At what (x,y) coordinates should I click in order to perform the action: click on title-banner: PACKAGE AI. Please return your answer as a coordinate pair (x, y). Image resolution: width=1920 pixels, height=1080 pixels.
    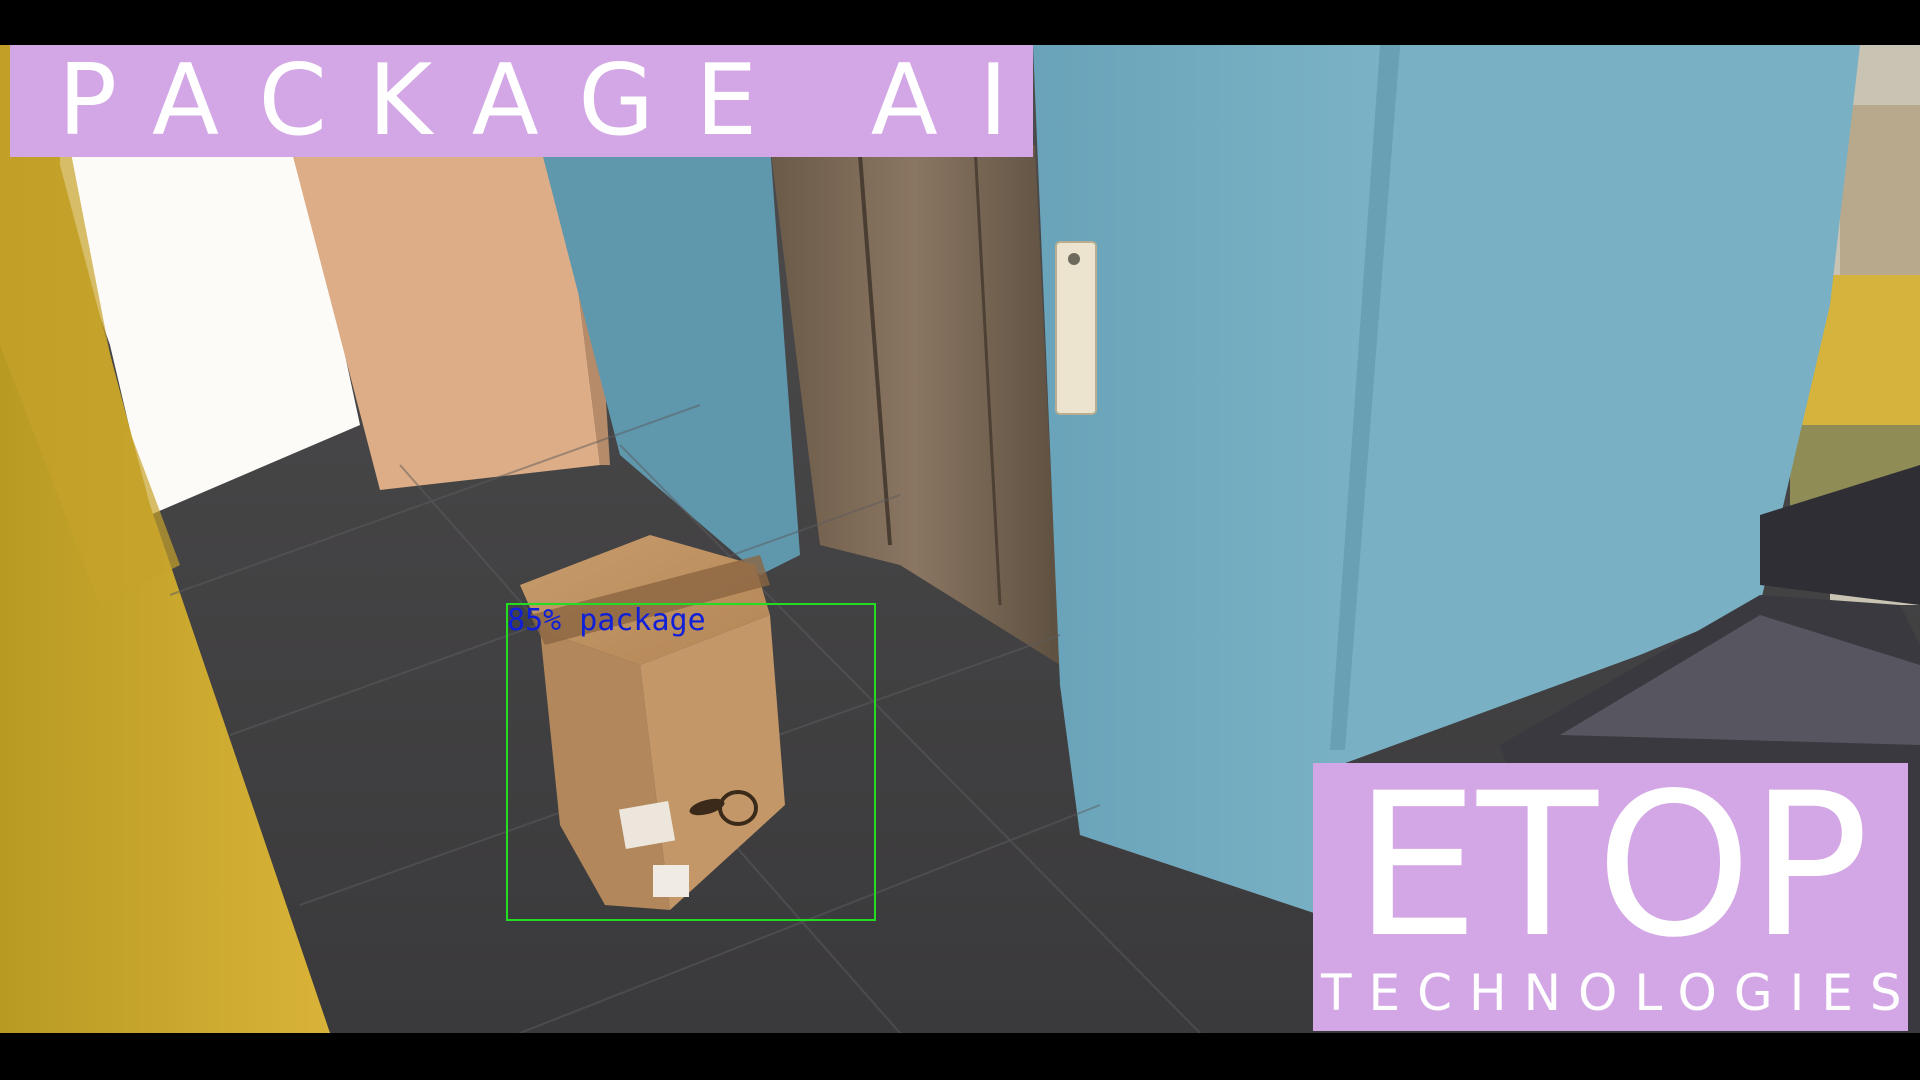
    Looking at the image, I should click on (521, 101).